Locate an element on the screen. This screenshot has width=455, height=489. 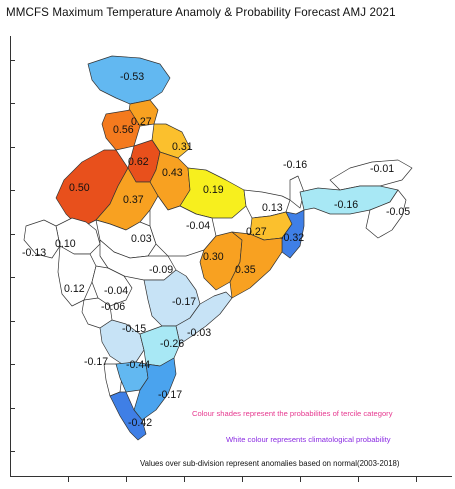
region-east-rajasthan is located at coordinates (127, 199).